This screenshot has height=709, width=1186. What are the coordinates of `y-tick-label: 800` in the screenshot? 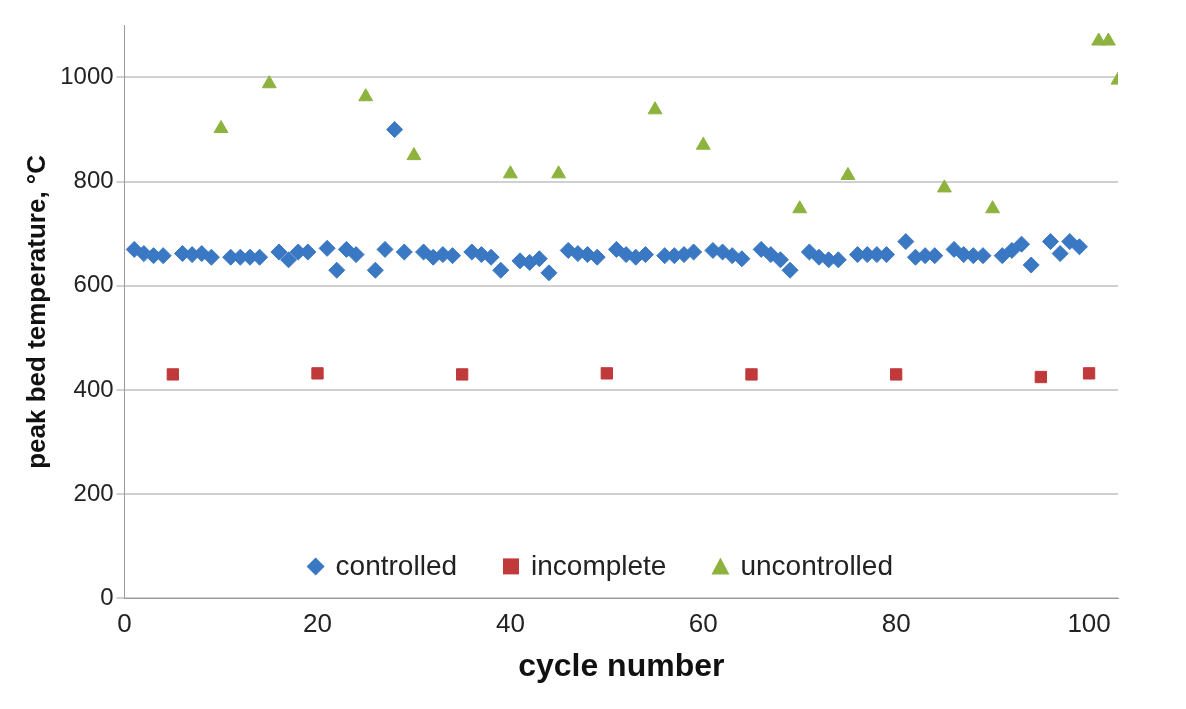 It's located at (93, 180).